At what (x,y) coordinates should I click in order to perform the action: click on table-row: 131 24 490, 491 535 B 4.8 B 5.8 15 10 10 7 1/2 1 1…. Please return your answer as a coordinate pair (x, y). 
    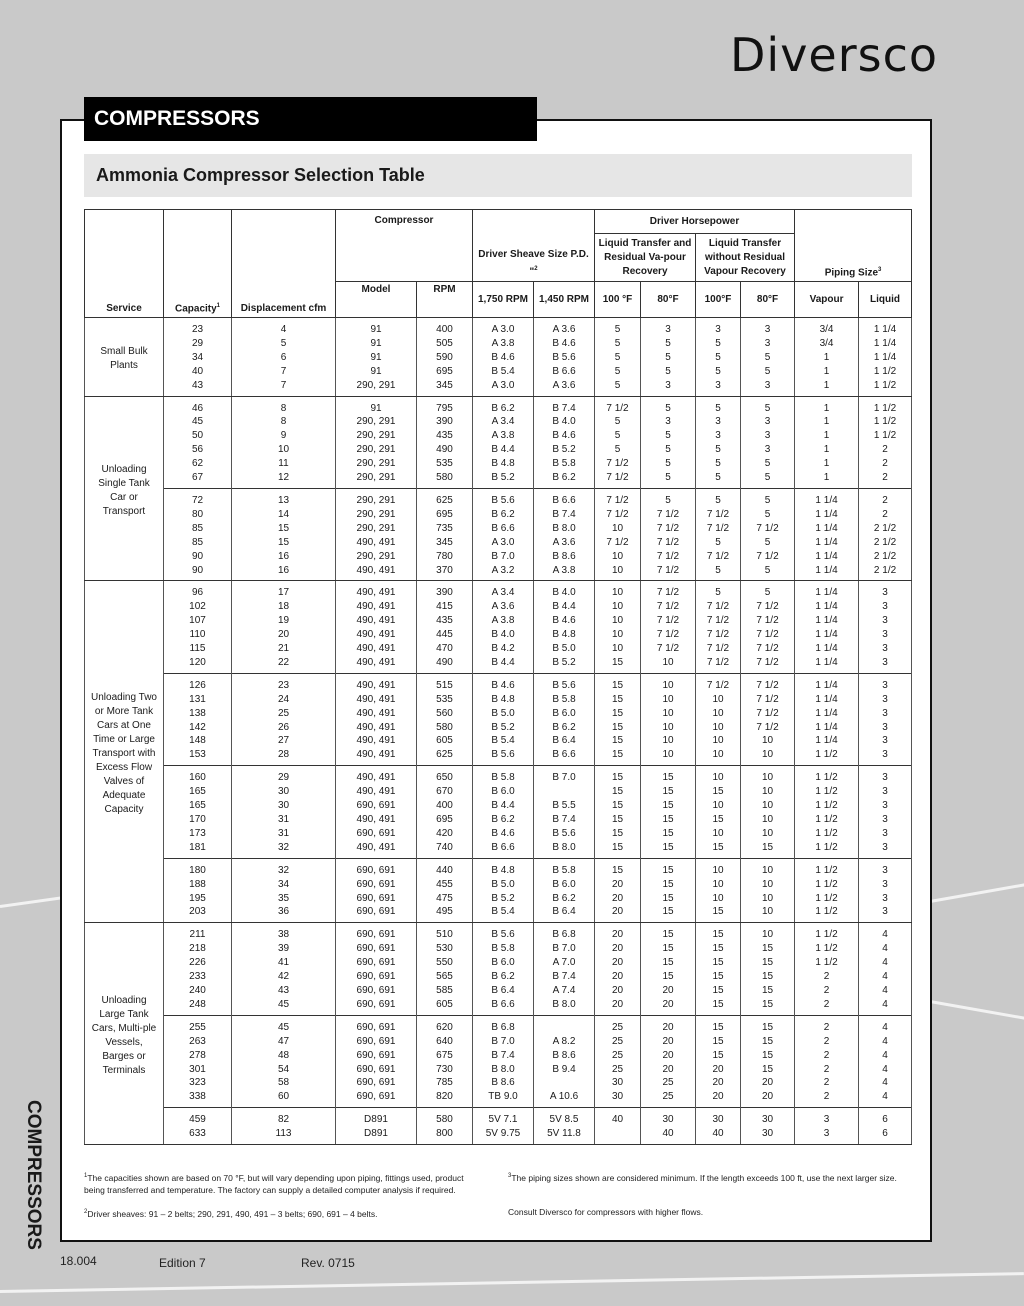
    Looking at the image, I should click on (499, 699).